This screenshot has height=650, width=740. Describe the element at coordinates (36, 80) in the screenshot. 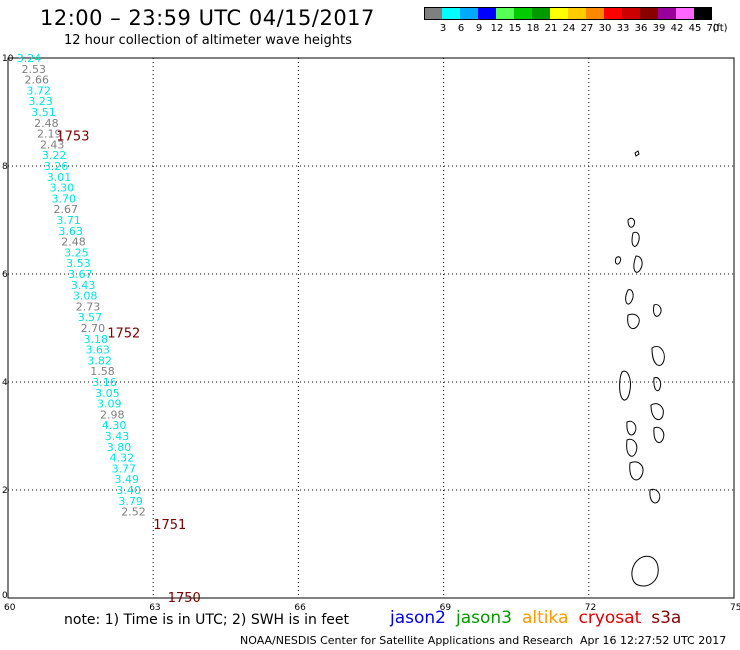

I see `wave-height-value: 2.66` at that location.